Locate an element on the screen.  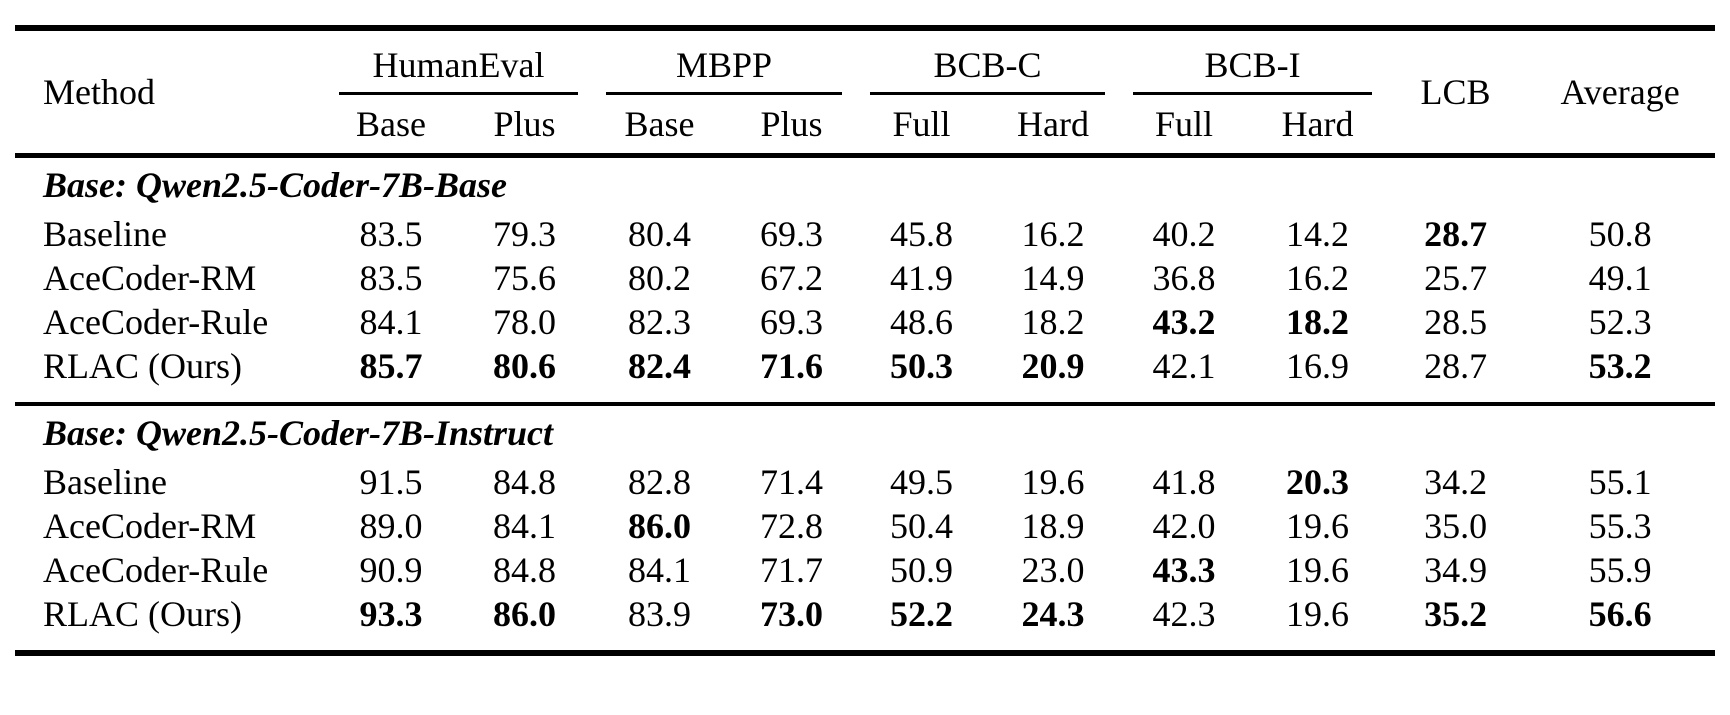
column-header-lcb: LCB is located at coordinates (1456, 93).